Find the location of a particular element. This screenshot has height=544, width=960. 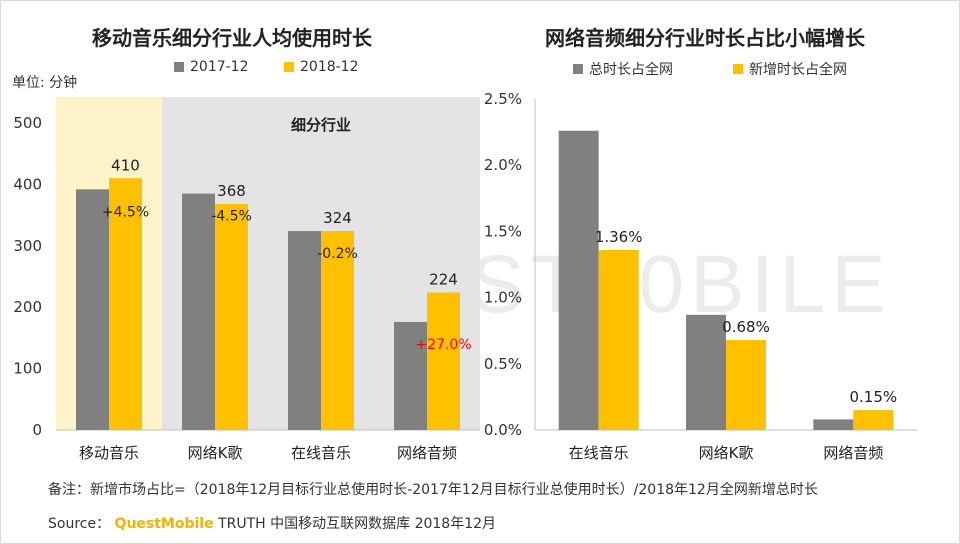

y-tick-label: 500 is located at coordinates (27, 123).